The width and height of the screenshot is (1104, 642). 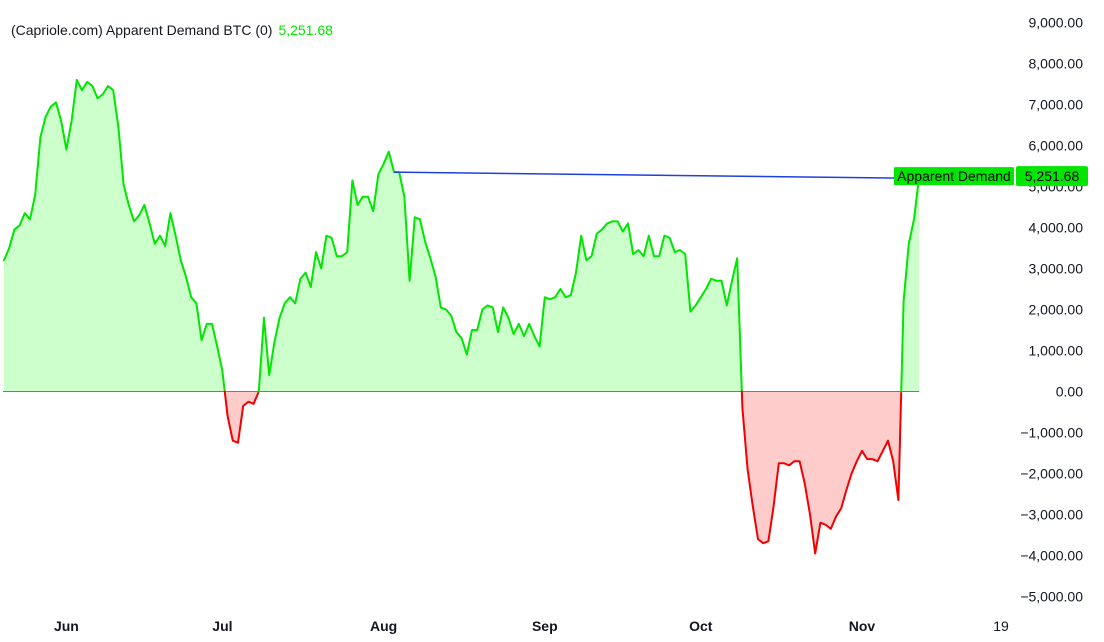 What do you see at coordinates (1056, 23) in the screenshot?
I see `y-tick-label: 9,000.00` at bounding box center [1056, 23].